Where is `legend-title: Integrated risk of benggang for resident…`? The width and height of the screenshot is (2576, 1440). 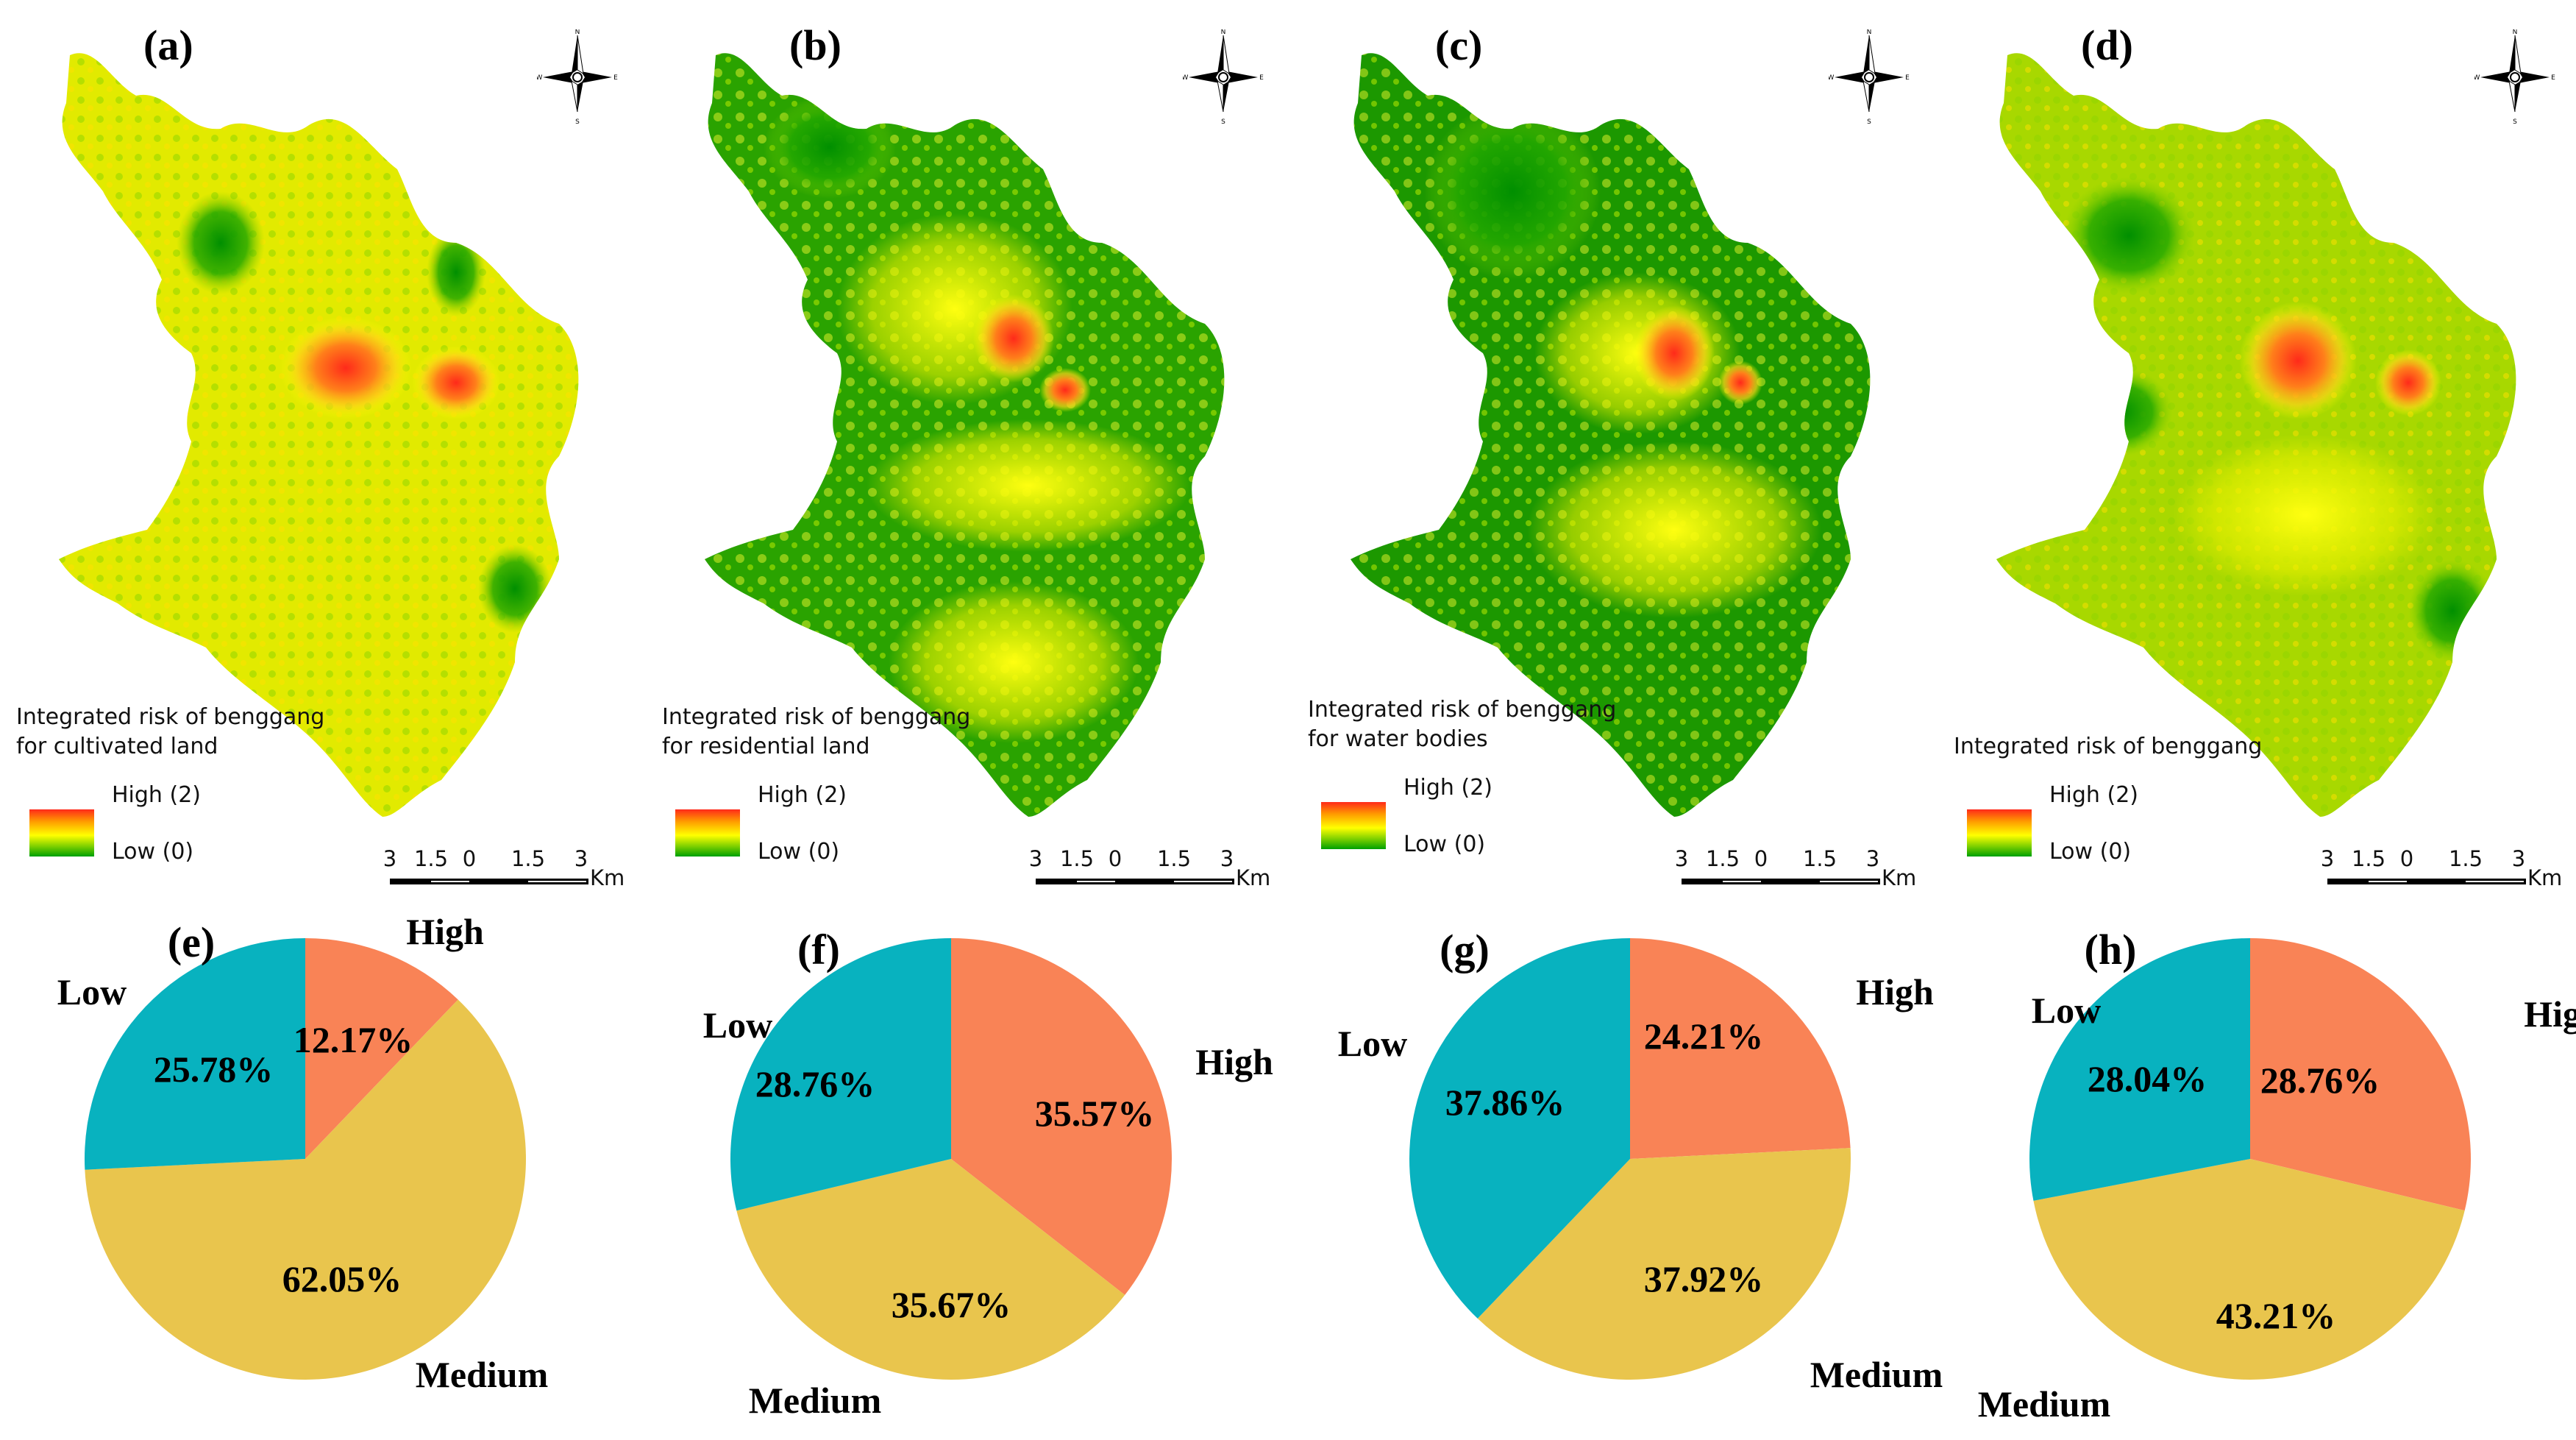
legend-title: Integrated risk of benggang for resident… is located at coordinates (816, 731).